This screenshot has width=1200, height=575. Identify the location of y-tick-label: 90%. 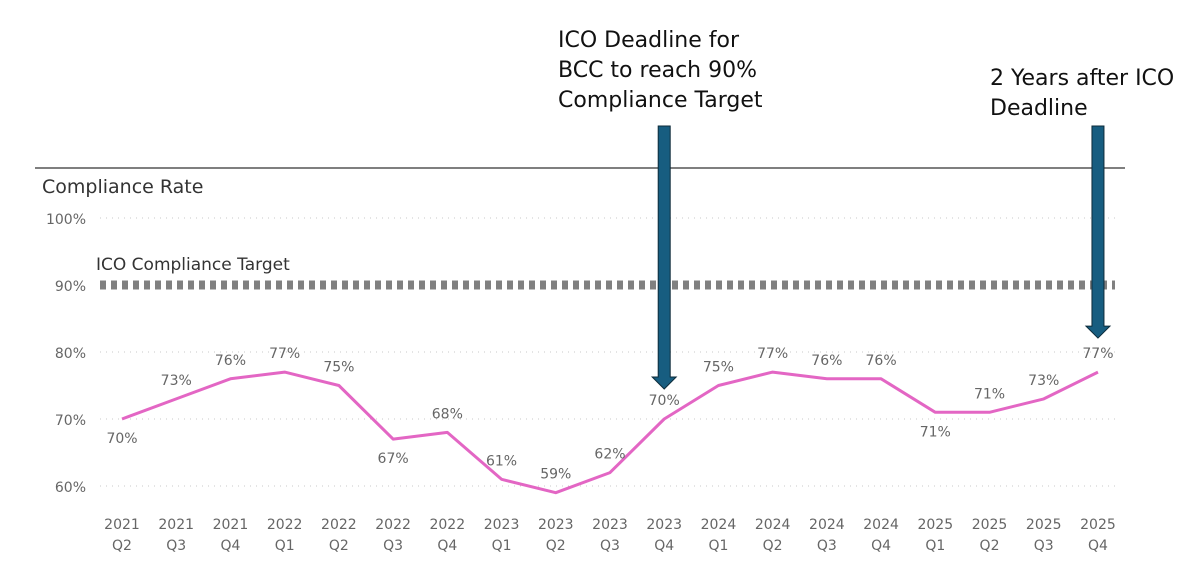
(70, 287).